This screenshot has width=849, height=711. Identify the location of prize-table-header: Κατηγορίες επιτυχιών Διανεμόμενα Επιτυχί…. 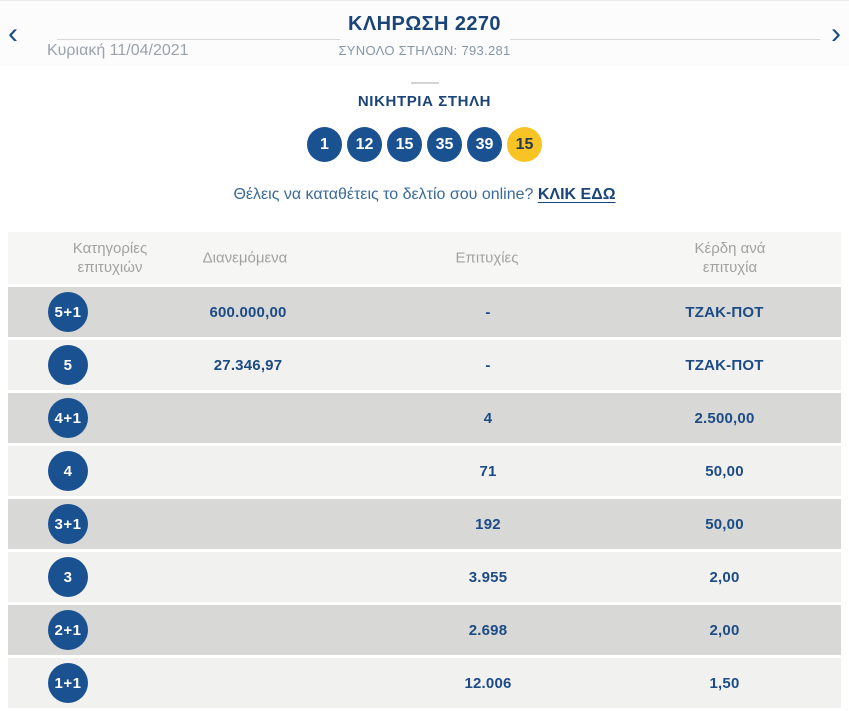
(424, 258).